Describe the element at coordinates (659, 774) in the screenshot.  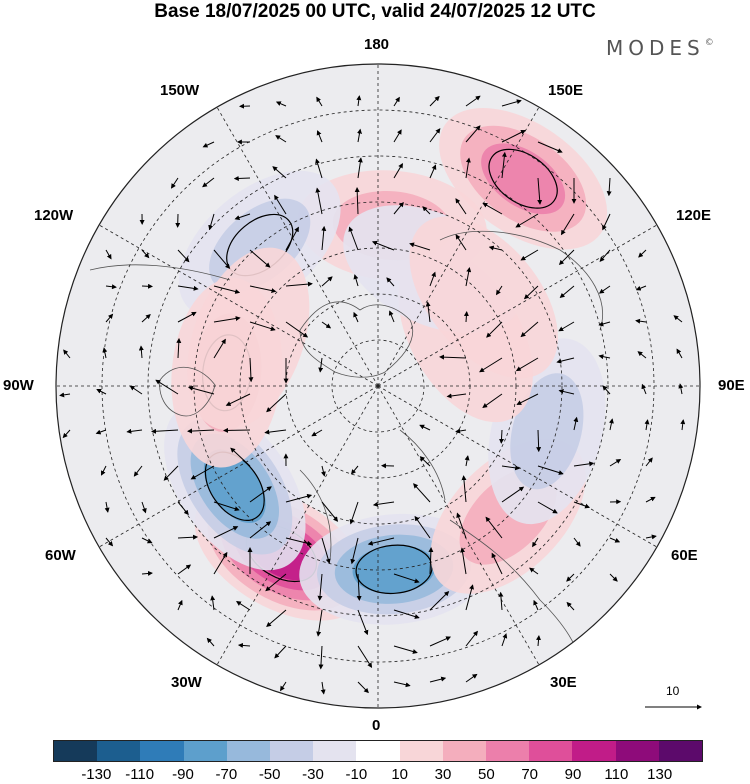
I see `colorbar-tick-label: 130` at that location.